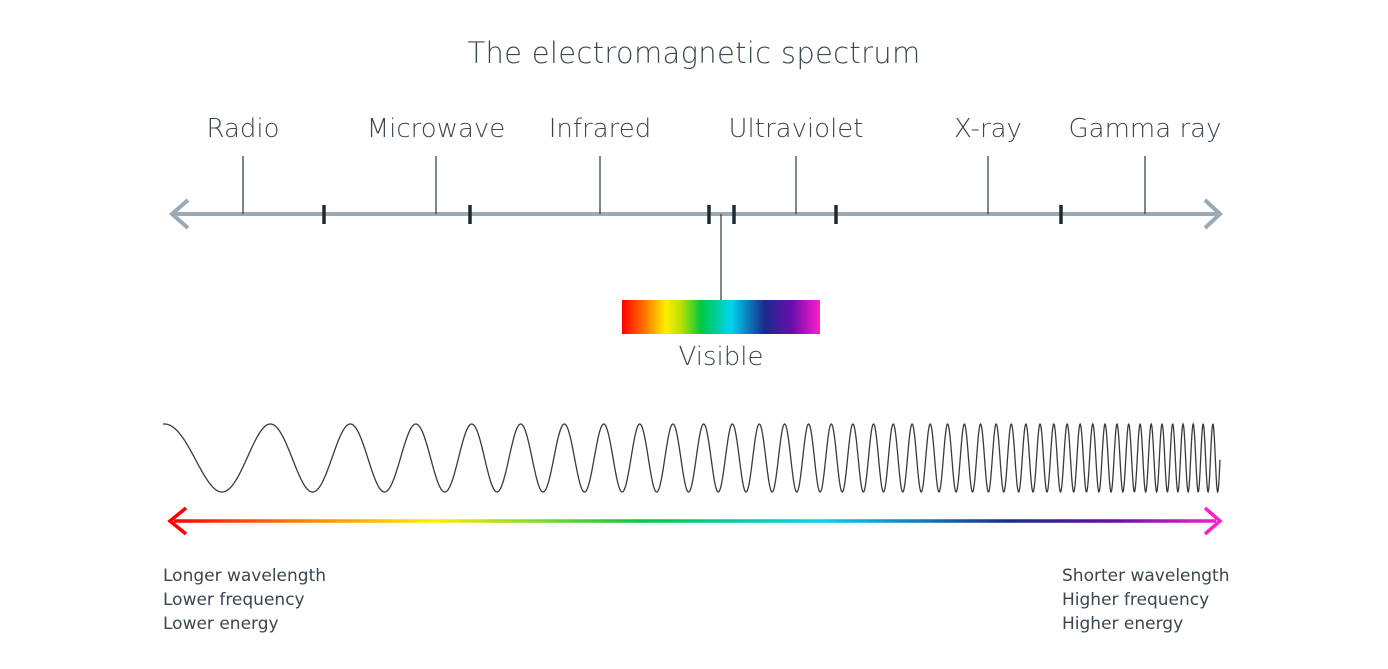 This screenshot has height=669, width=1388. What do you see at coordinates (1213, 214) in the screenshot?
I see `axis-arrow-right` at bounding box center [1213, 214].